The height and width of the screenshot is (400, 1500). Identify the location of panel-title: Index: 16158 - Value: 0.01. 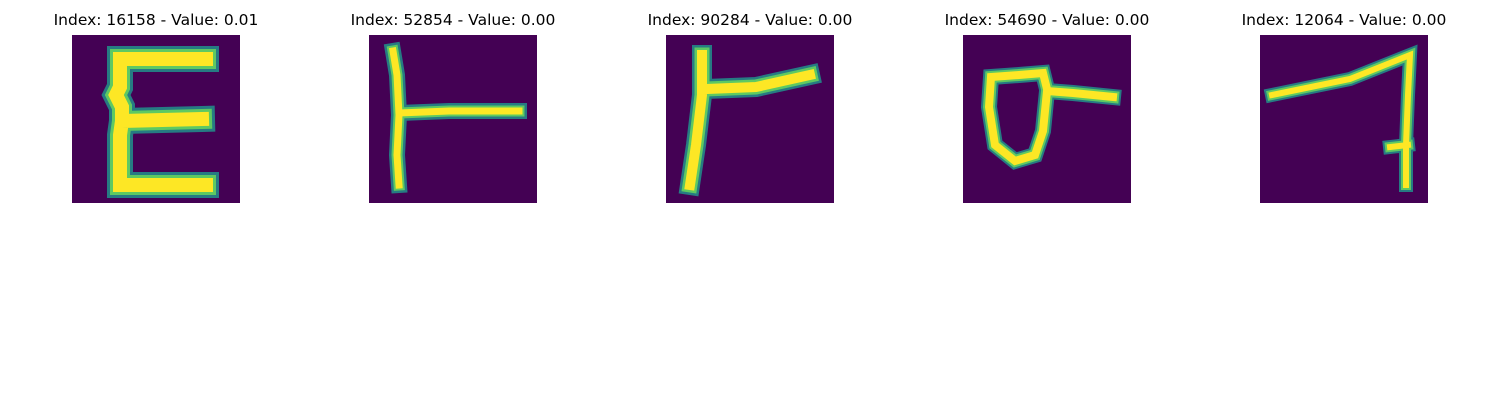
(156, 20).